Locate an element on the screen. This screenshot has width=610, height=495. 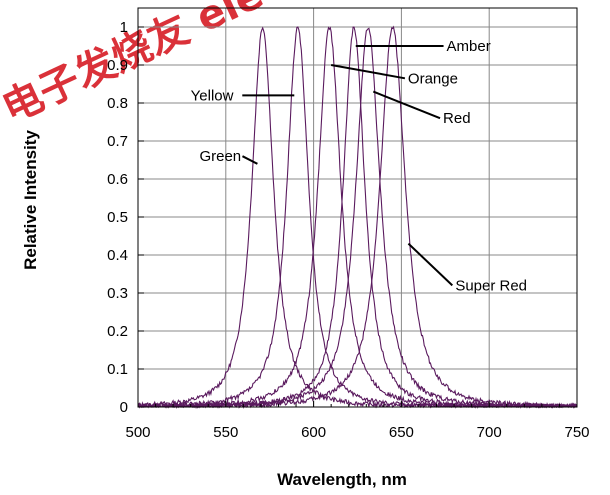
x-tick-label: 650 is located at coordinates (401, 432).